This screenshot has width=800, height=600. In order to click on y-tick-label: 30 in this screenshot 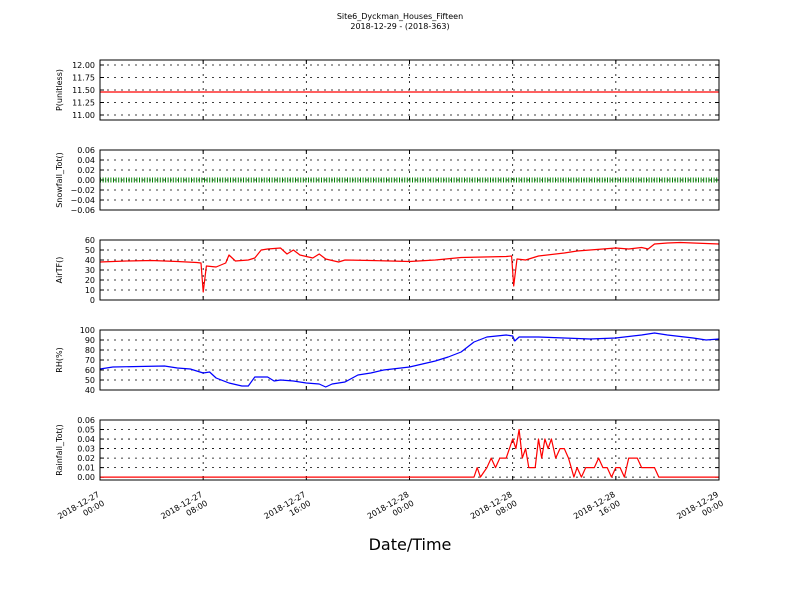, I will do `click(90, 270)`.